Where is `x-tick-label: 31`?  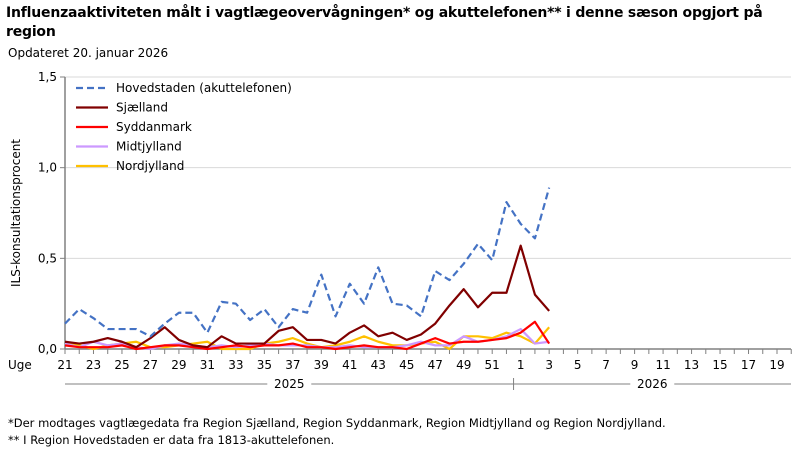
x-tick-label: 31 is located at coordinates (207, 365).